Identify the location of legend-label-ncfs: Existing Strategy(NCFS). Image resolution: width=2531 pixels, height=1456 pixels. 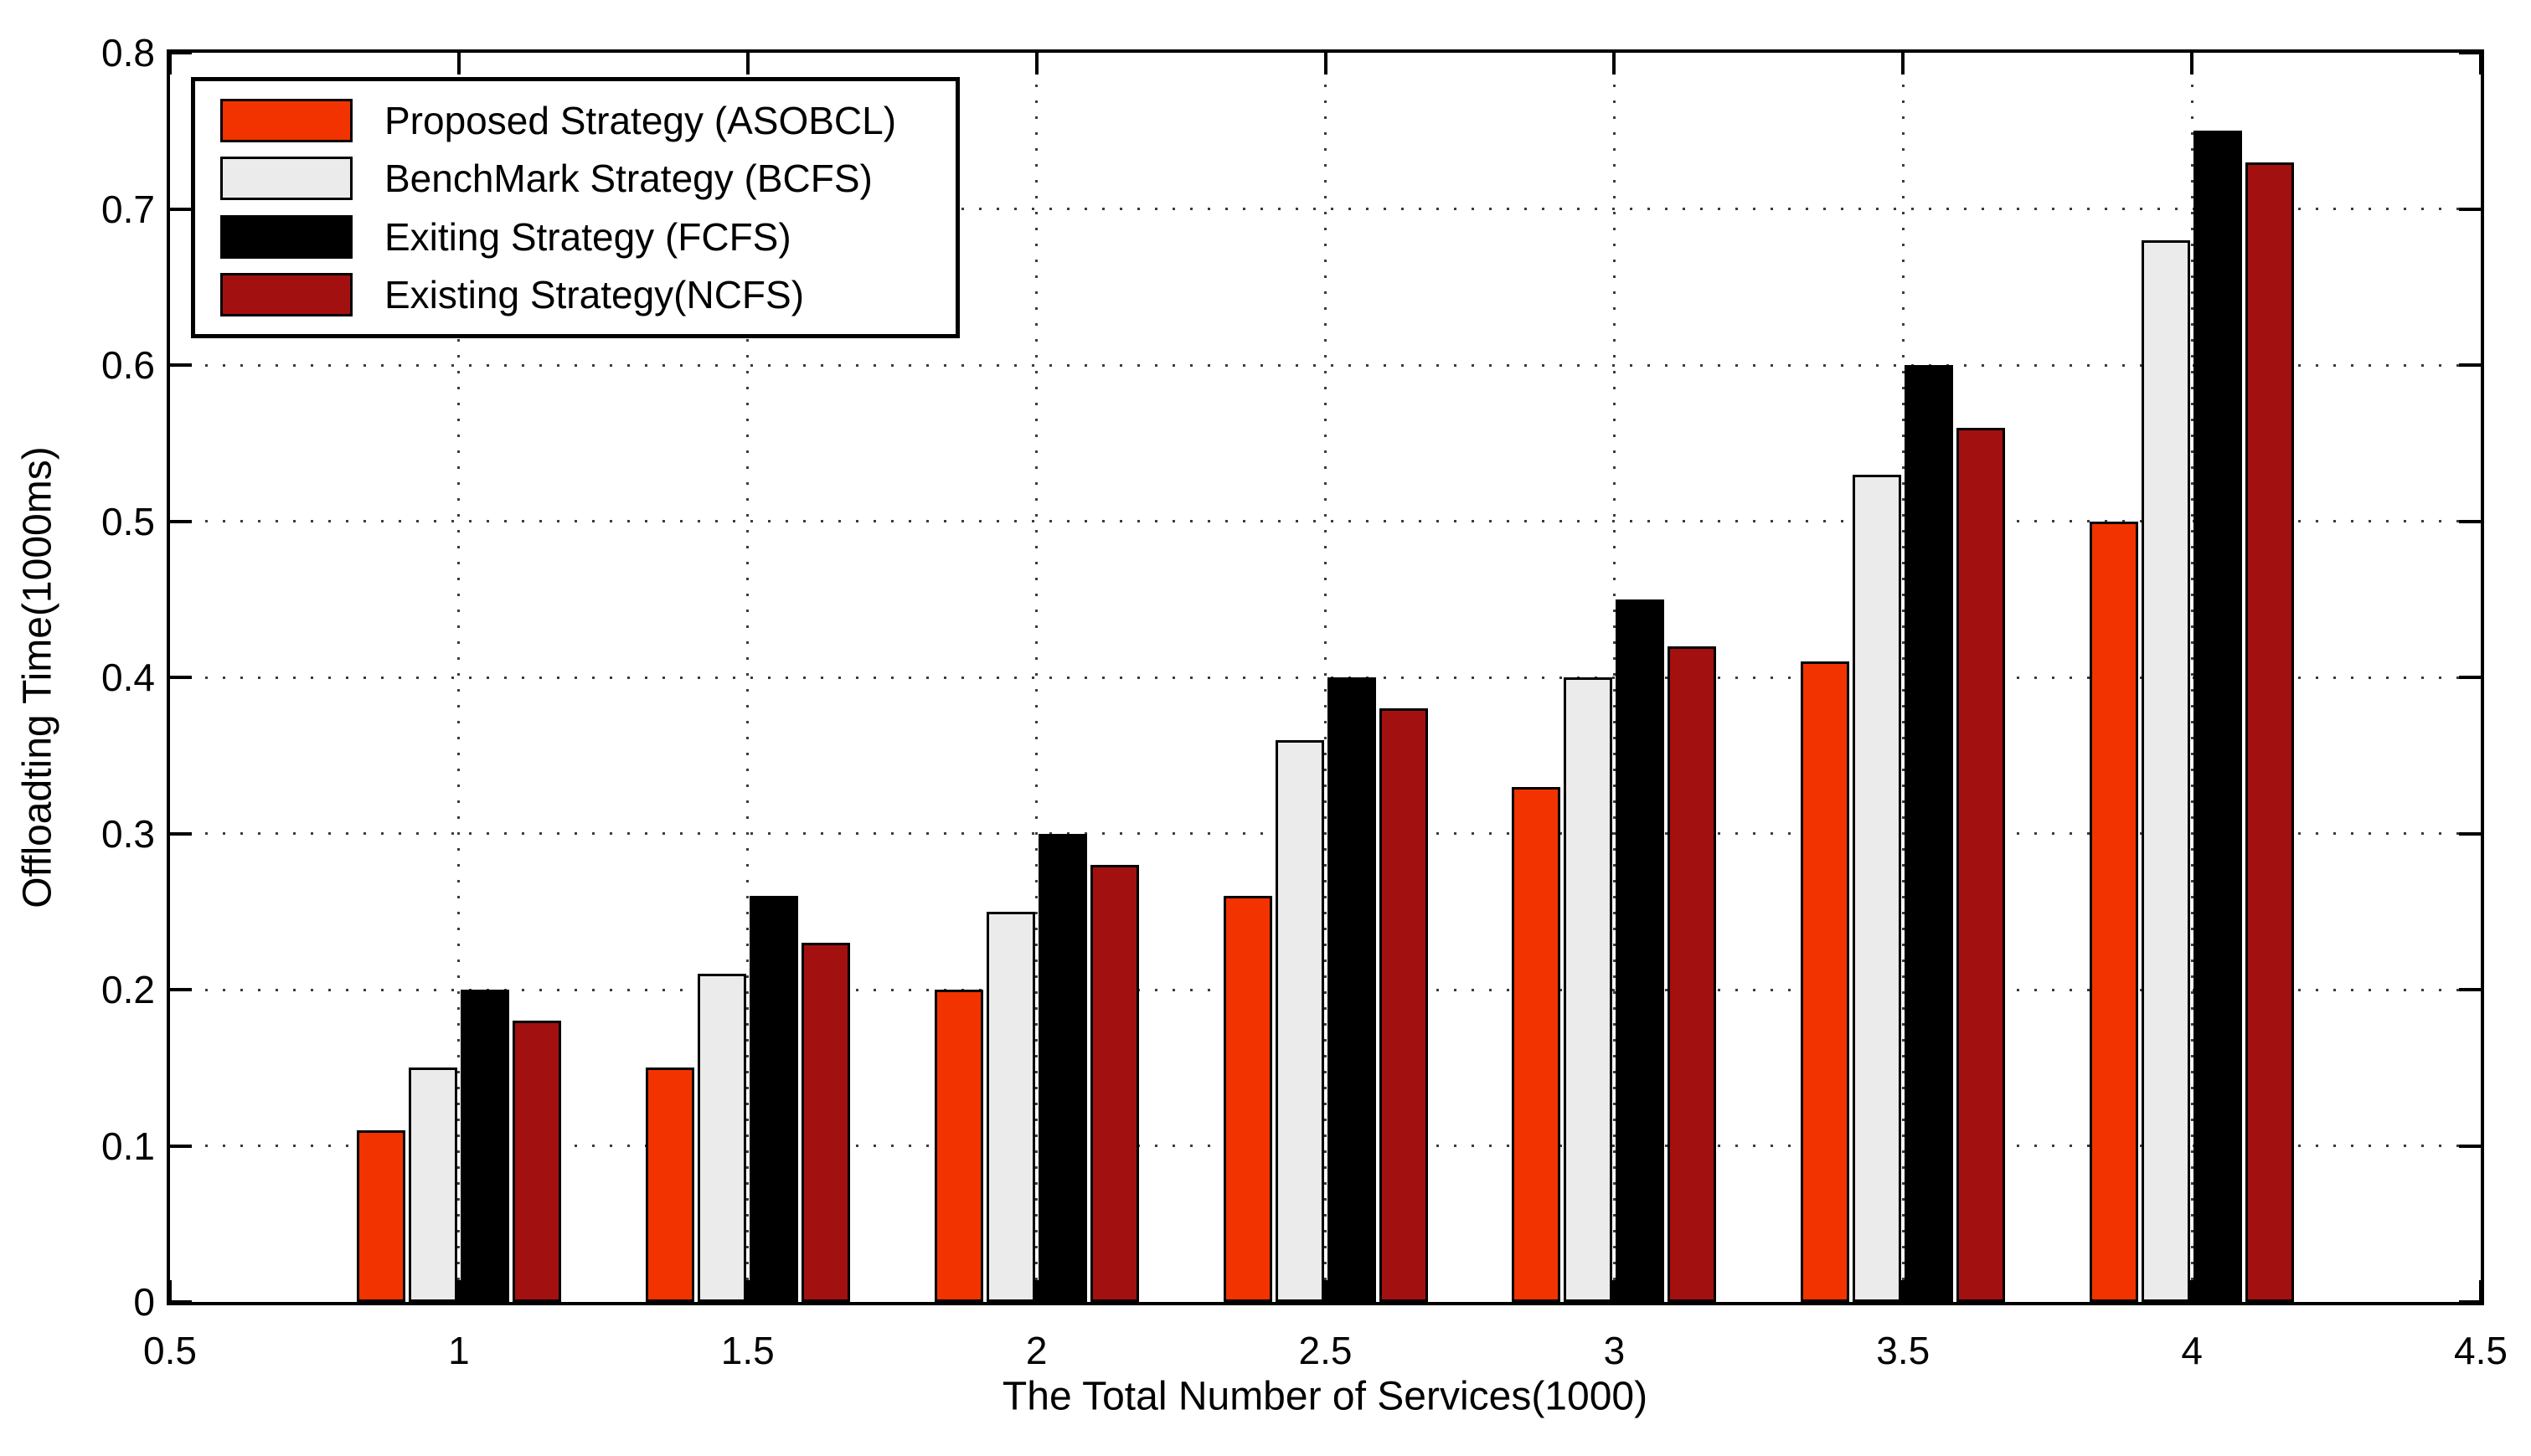
(594, 295).